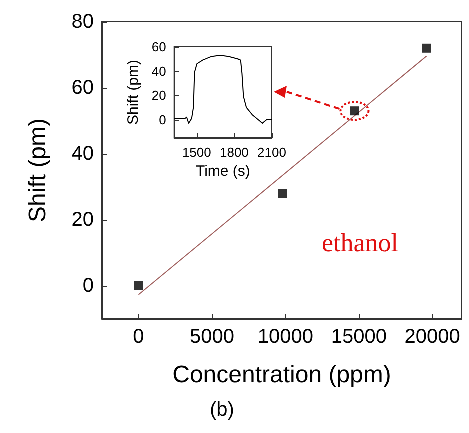  Describe the element at coordinates (359, 337) in the screenshot. I see `x-tick-label: 15000` at that location.